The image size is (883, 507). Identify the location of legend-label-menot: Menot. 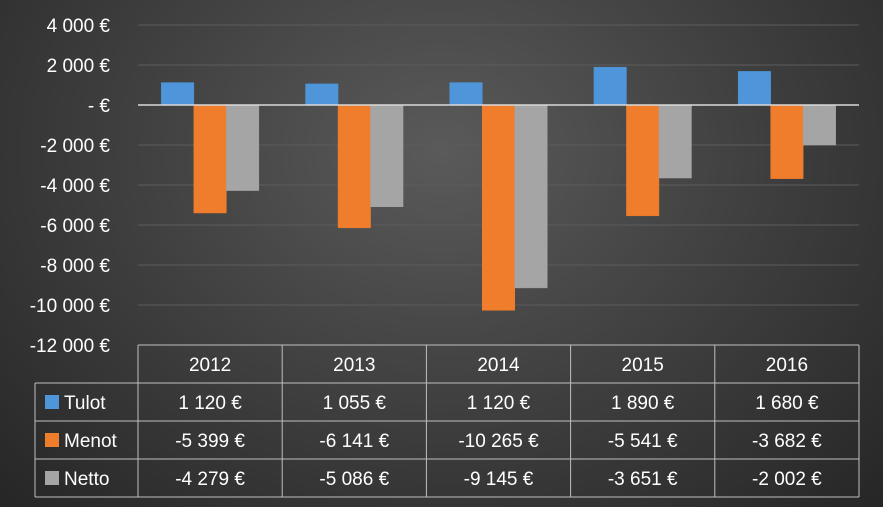
(91, 441).